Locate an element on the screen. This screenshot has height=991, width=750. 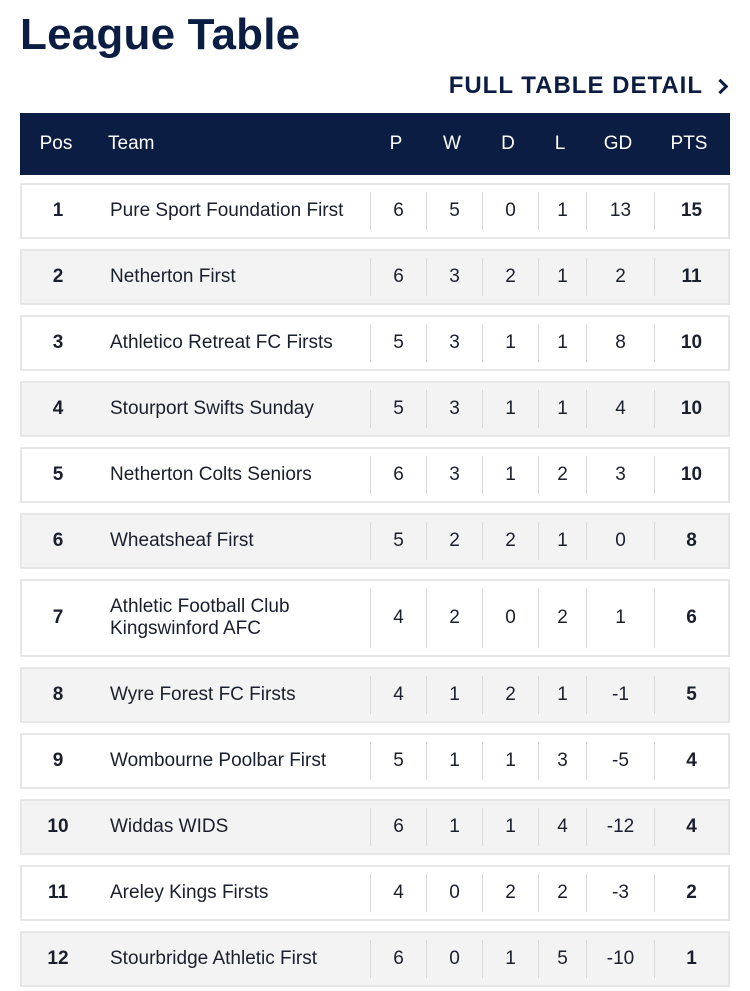
row-goal-difference: -12 is located at coordinates (620, 827).